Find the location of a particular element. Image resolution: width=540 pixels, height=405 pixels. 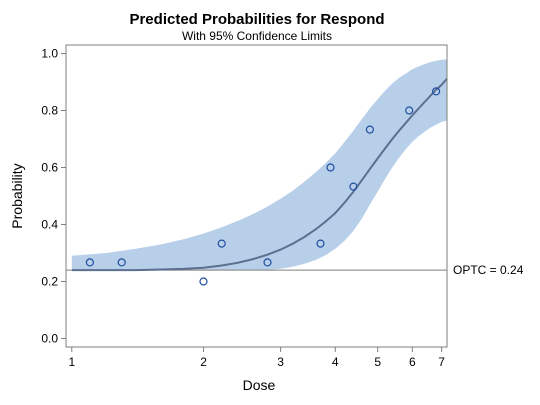

x-axis-ticks: 1 2 3 4 5 6 7 is located at coordinates (256, 358).